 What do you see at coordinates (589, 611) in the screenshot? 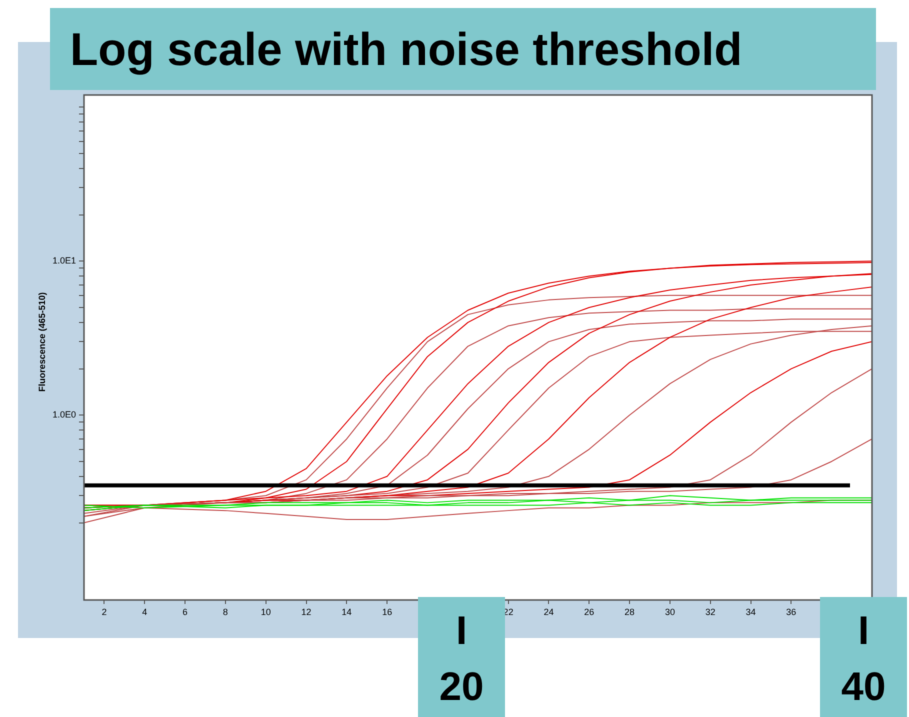
I see `x-tick-label: 26` at bounding box center [589, 611].